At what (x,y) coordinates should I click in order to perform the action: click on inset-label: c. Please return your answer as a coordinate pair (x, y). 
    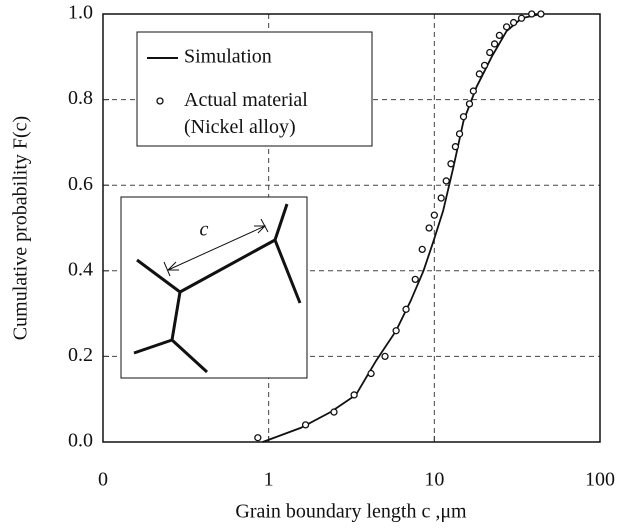
    Looking at the image, I should click on (204, 230).